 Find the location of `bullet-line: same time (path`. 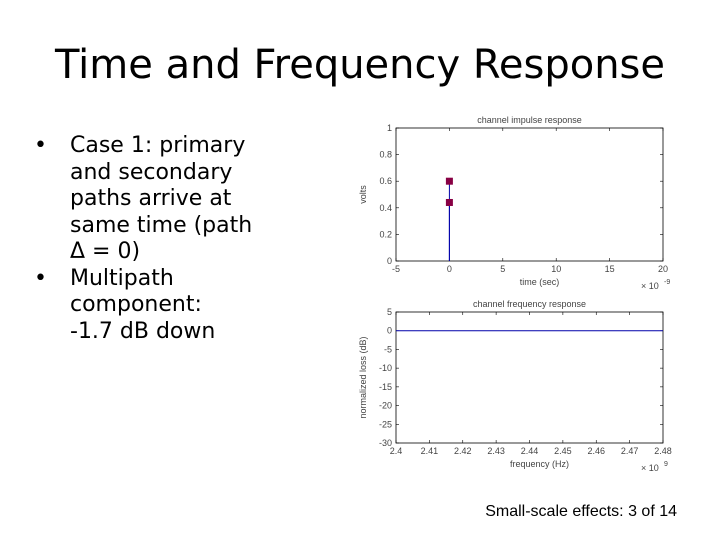

bullet-line: same time (path is located at coordinates (161, 225).